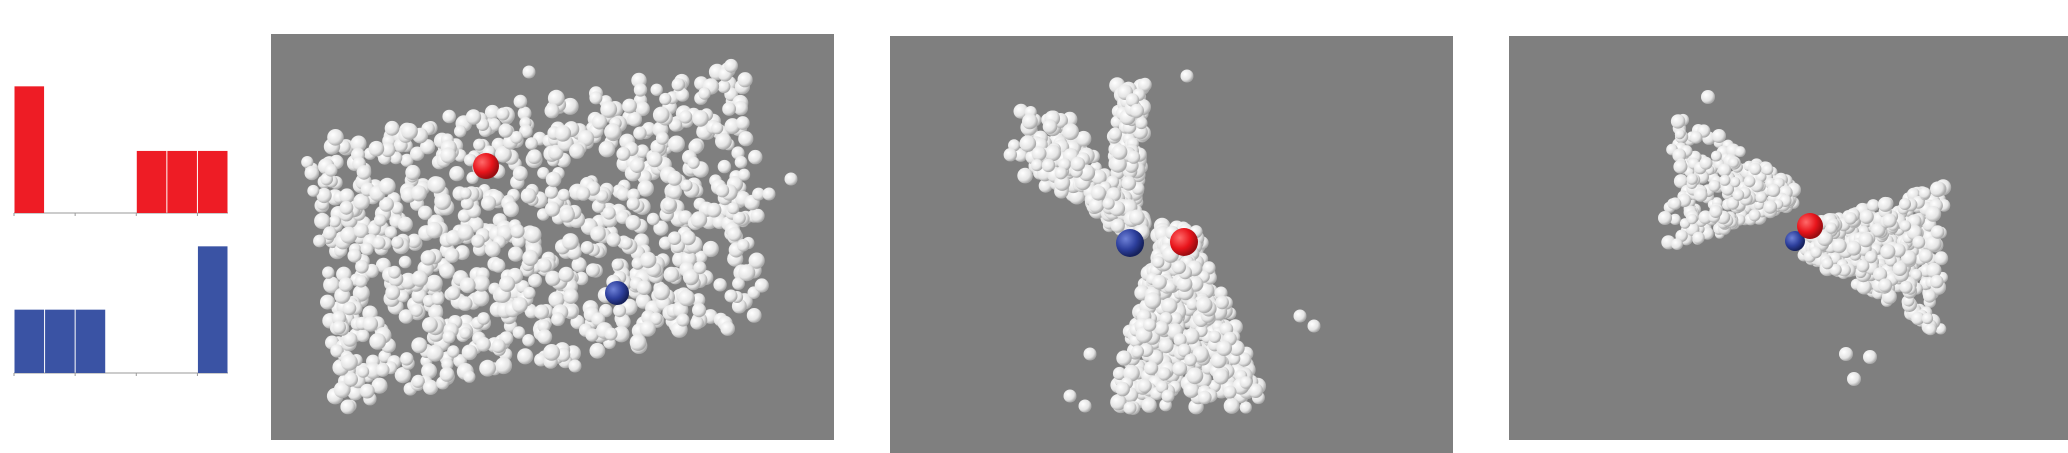 This screenshot has height=453, width=2068. Describe the element at coordinates (120, 145) in the screenshot. I see `red-bar-chart` at that location.